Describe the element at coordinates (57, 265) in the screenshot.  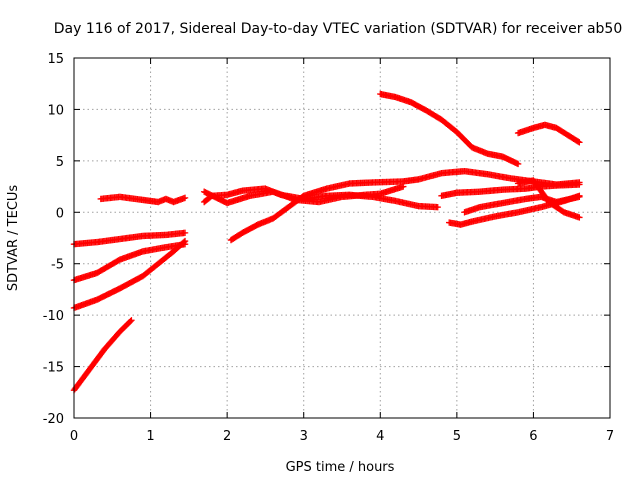
I see `y-tick-label: -5` at that location.